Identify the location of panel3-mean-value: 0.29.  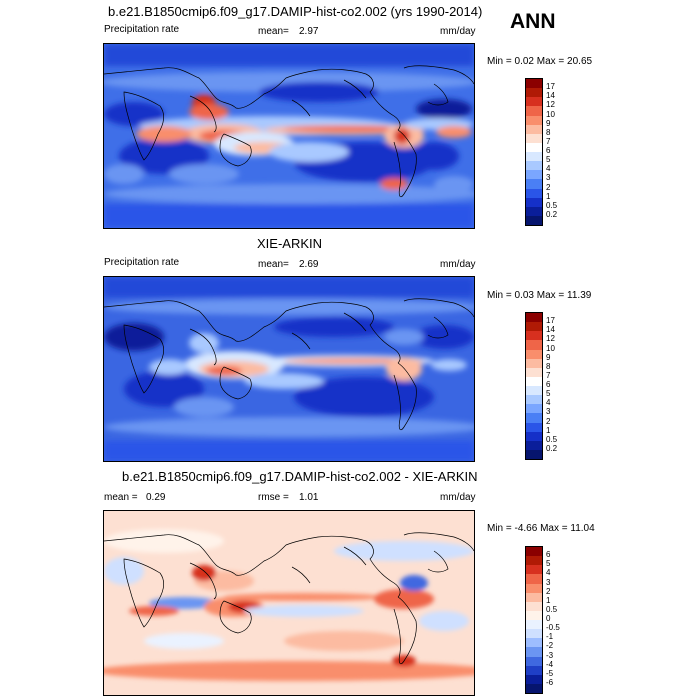
(156, 497).